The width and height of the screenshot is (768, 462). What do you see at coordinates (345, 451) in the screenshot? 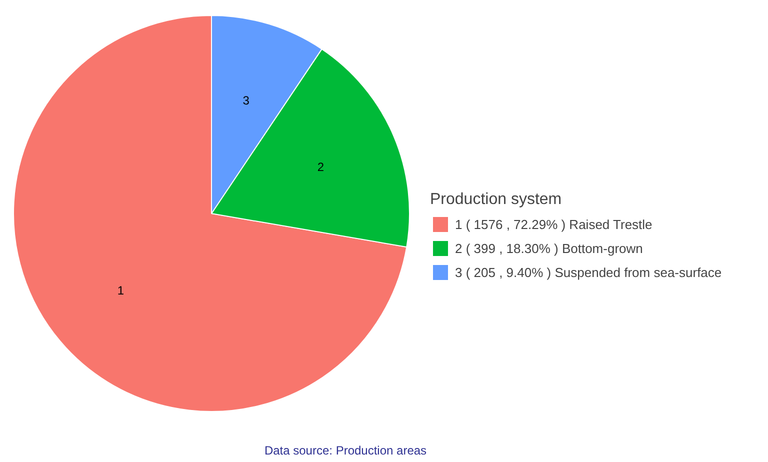
I see `source-note: Data source: Production areas` at bounding box center [345, 451].